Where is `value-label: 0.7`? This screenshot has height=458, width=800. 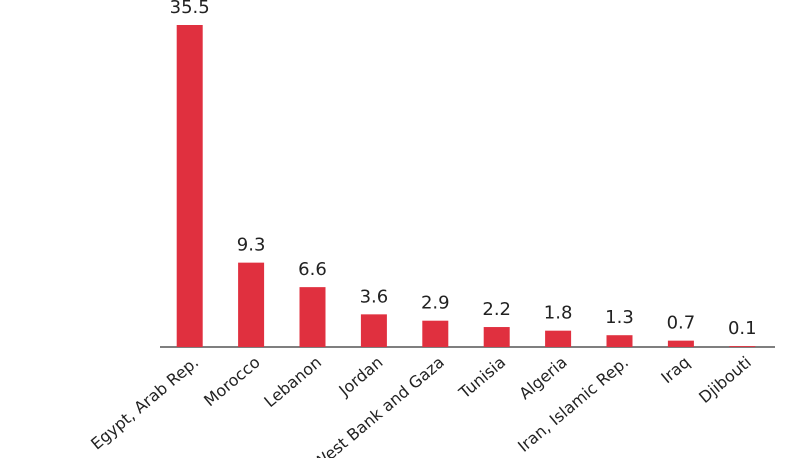
value-label: 0.7 is located at coordinates (681, 323).